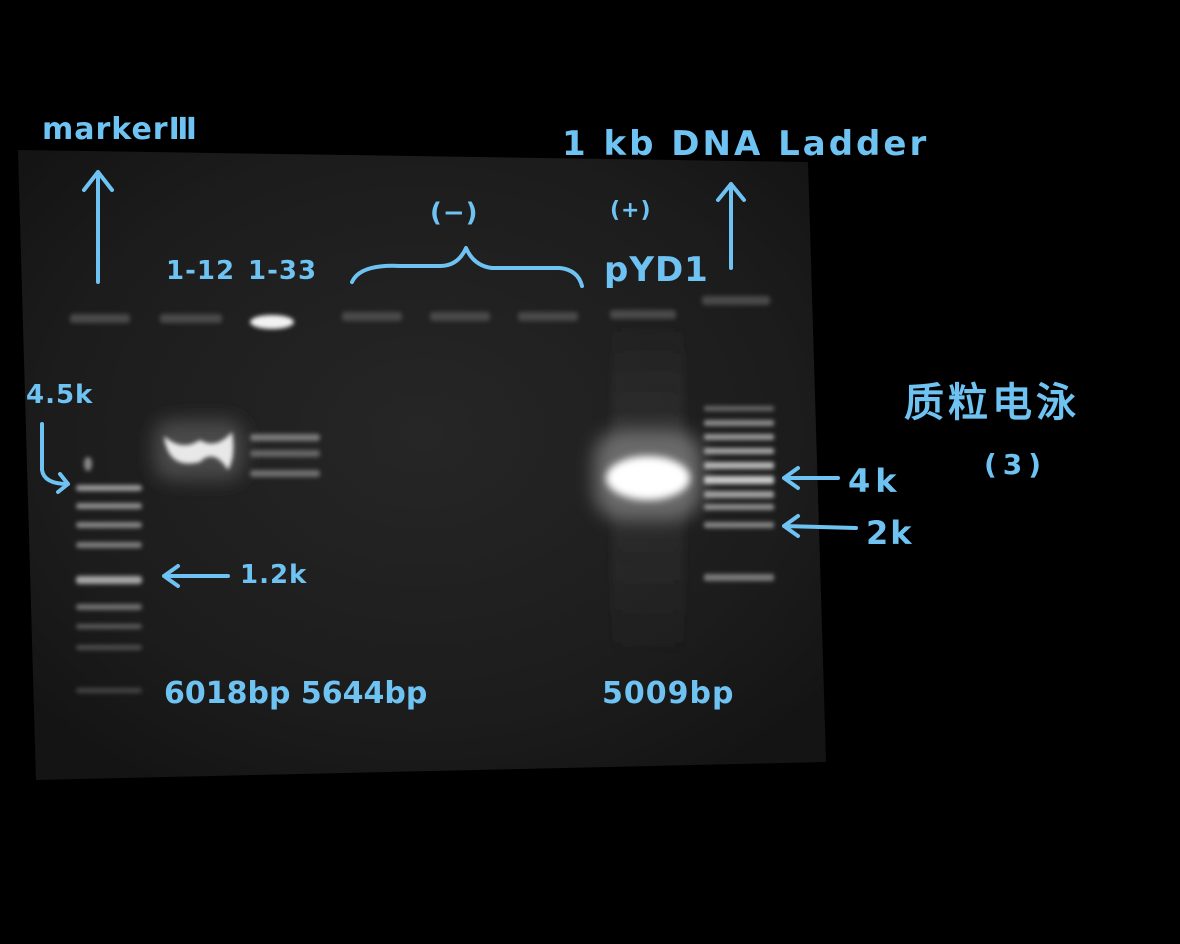 This screenshot has height=944, width=1180. I want to click on lane-1-33-bands, so click(285, 455).